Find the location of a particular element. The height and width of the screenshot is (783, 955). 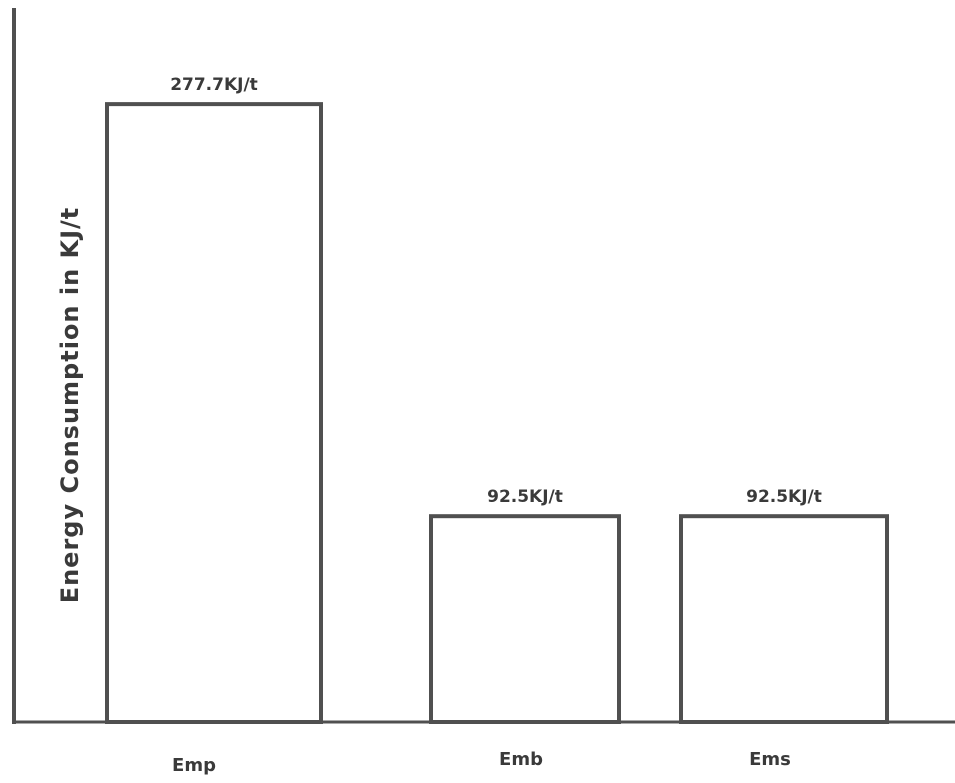

bar-emb is located at coordinates (525, 619).